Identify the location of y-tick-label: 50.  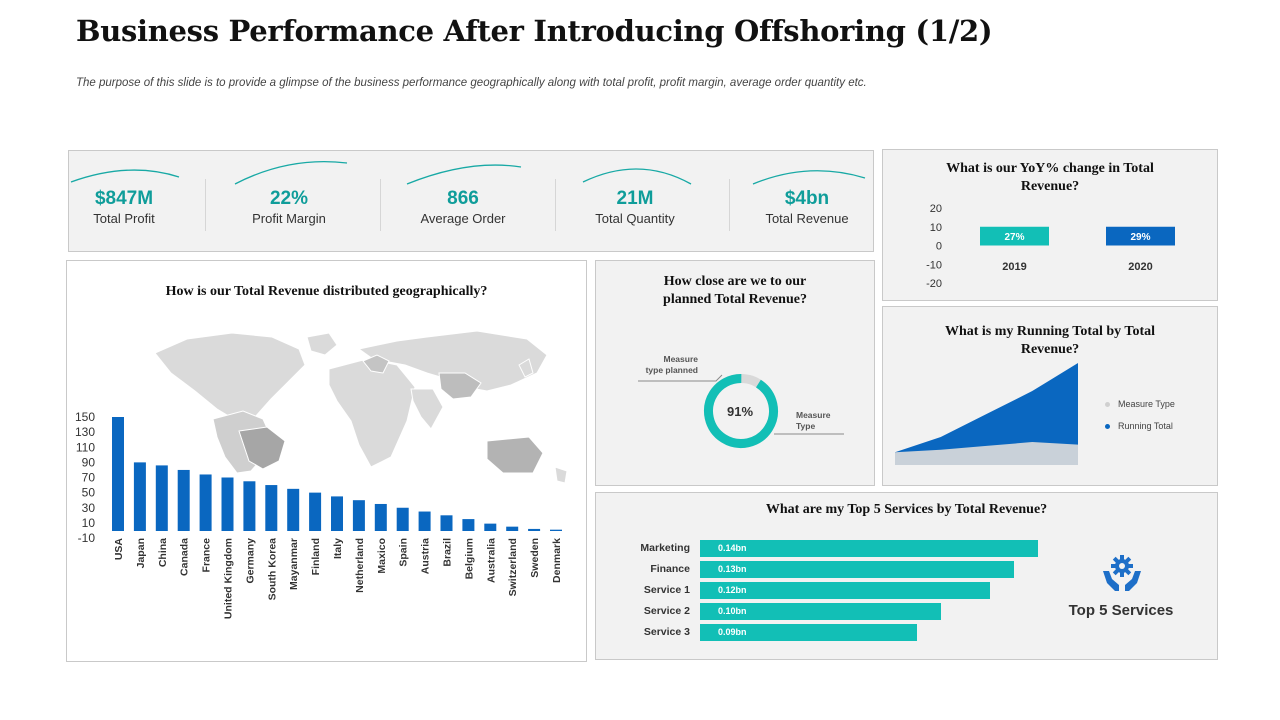
(89, 493).